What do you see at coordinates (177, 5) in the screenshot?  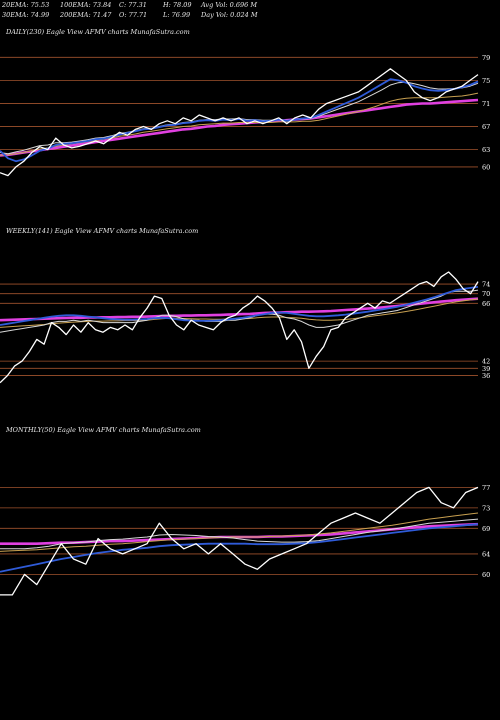 I see `header-high: H: 78.09` at bounding box center [177, 5].